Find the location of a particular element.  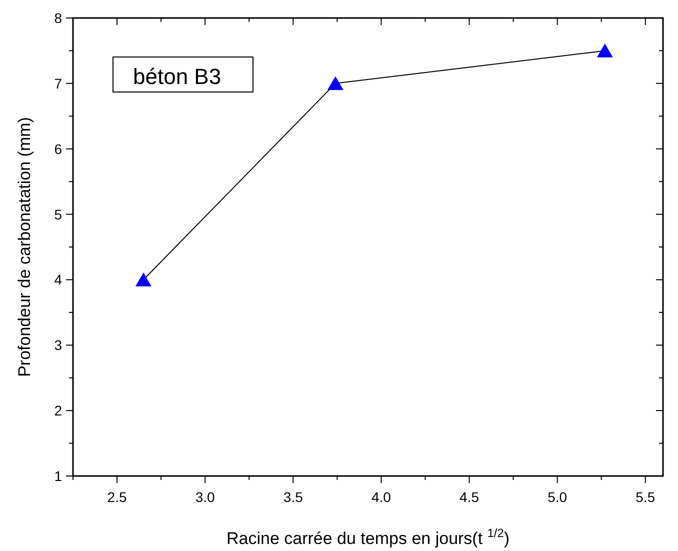

x-tick-label: 5.0 is located at coordinates (558, 497).